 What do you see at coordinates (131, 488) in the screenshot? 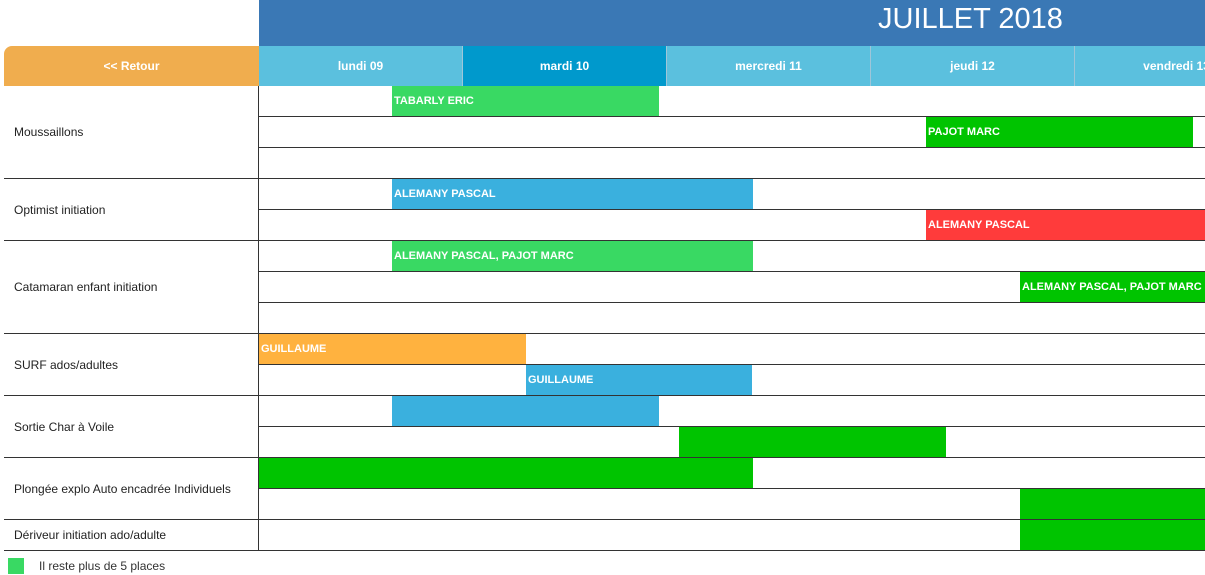
I see `activity-label: Plongée explo Auto encadrée Individuels` at bounding box center [131, 488].